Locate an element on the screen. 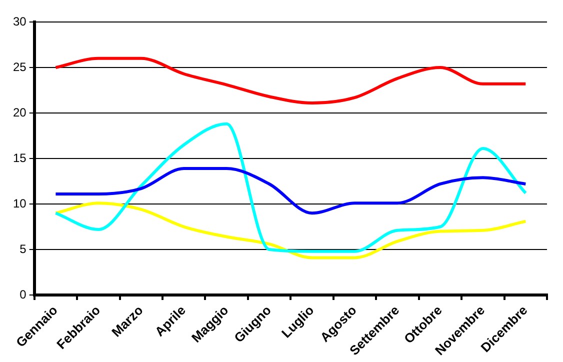  y-tick-label: 10 is located at coordinates (19, 203).